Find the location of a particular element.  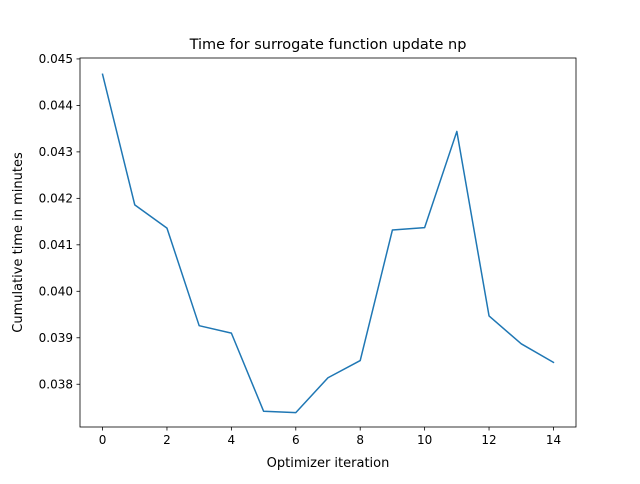

y-tick-label: 0.040 is located at coordinates (56, 292).